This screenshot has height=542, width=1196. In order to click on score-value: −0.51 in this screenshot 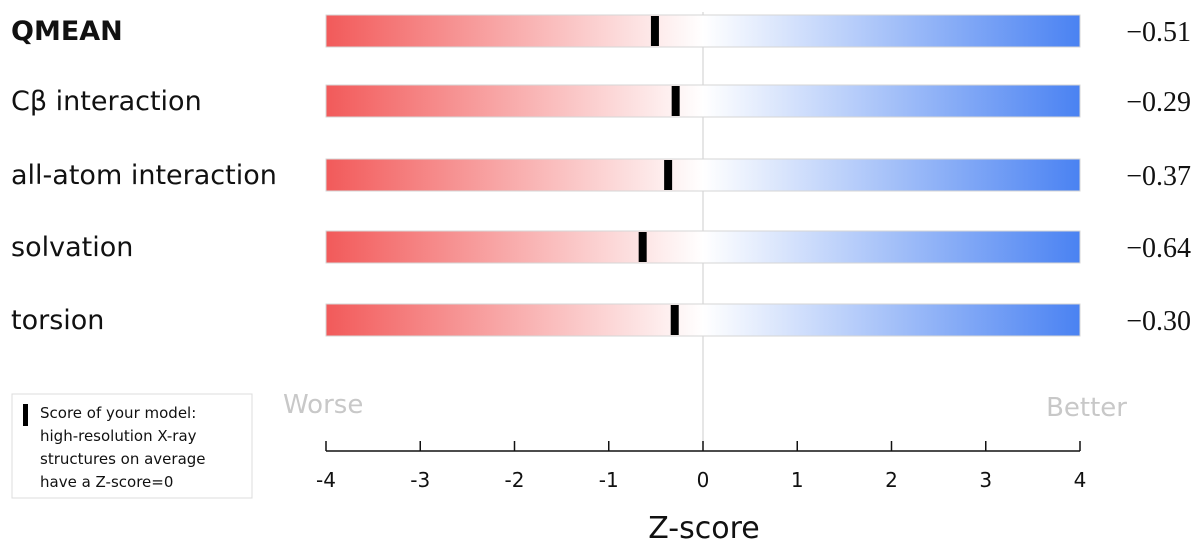, I will do `click(1158, 32)`.